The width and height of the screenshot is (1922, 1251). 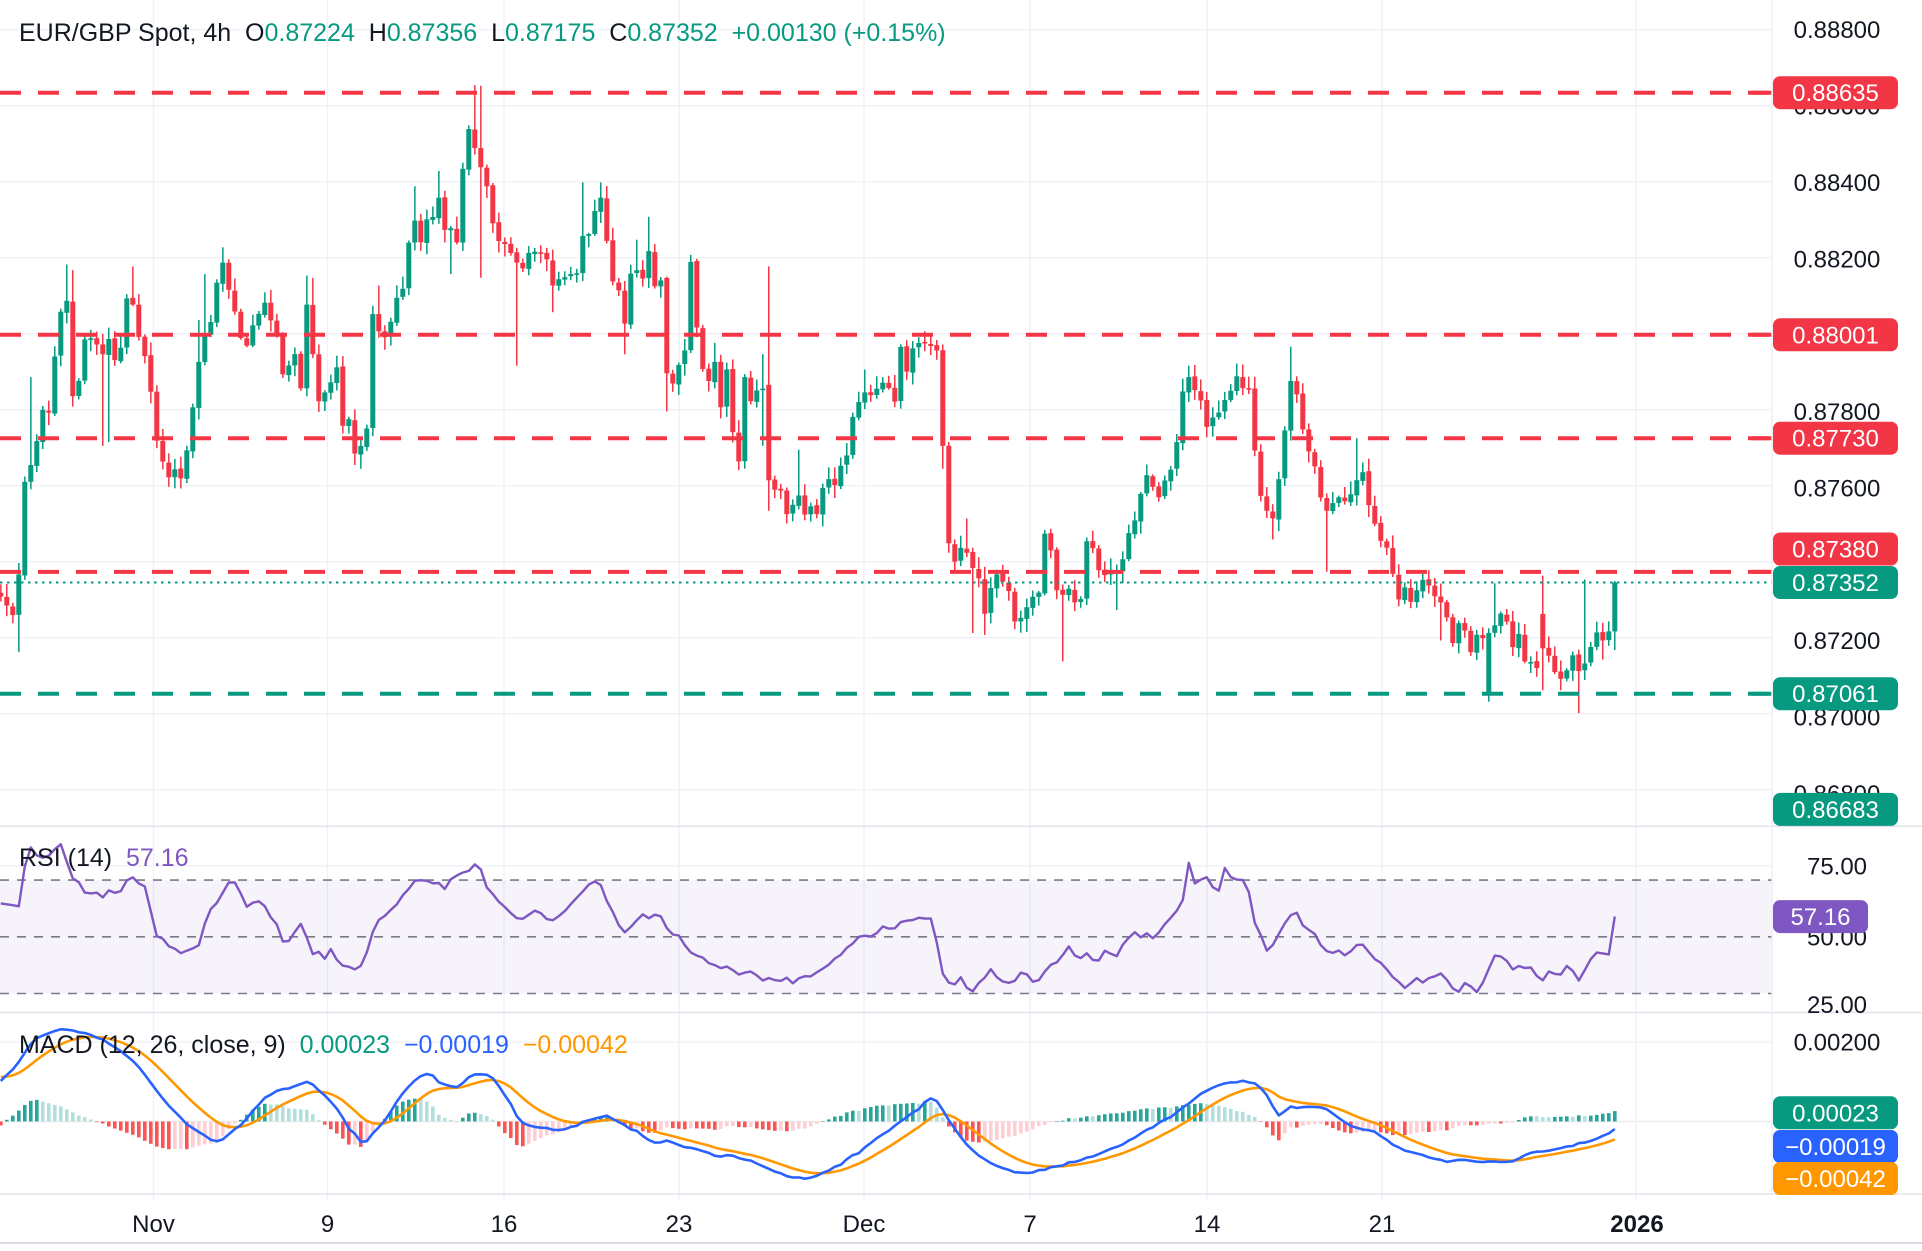 I want to click on svg-text: 0.87800, so click(x=1837, y=412).